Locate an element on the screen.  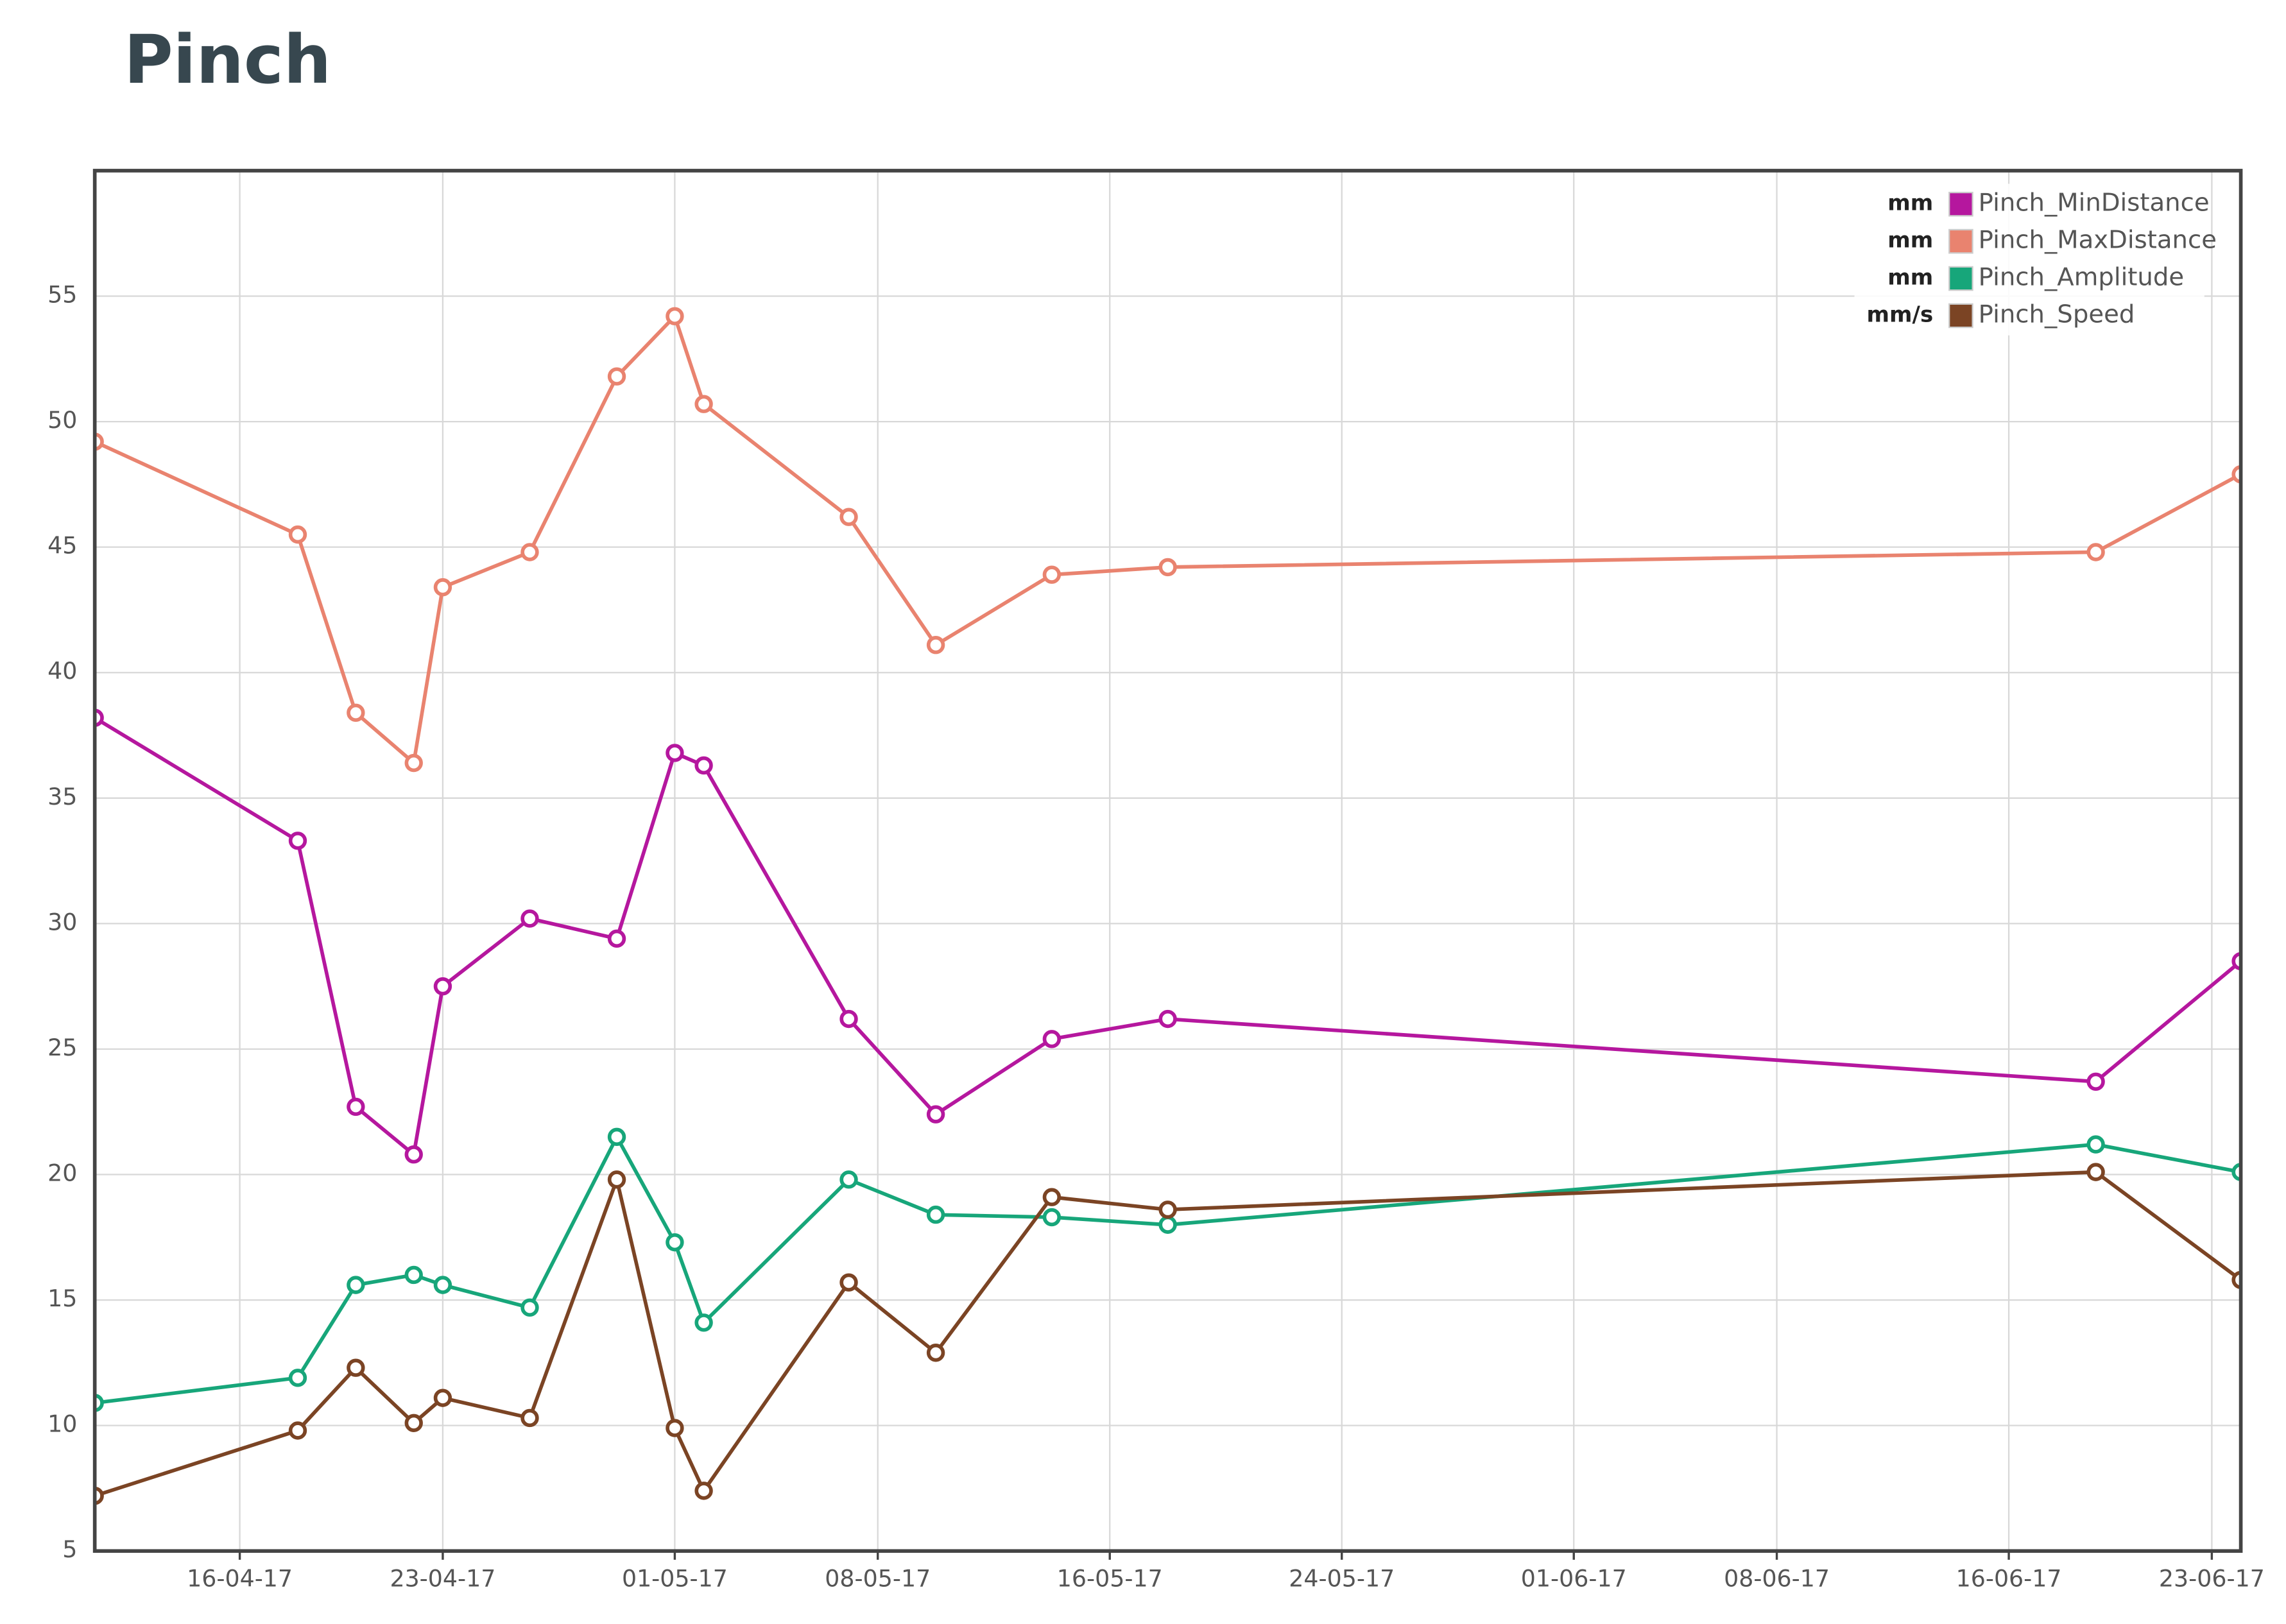
legend-box is located at coordinates (2029, 260).